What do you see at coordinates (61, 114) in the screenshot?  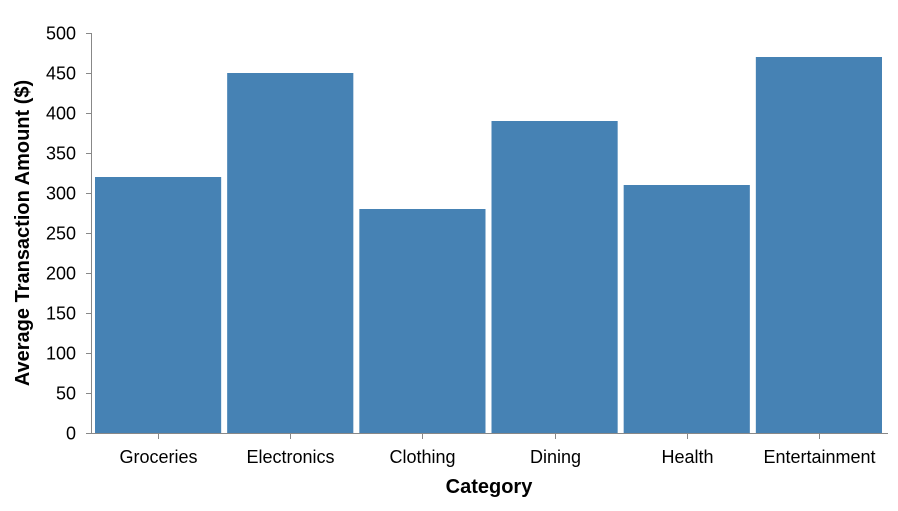 I see `y-tick-label: 400` at bounding box center [61, 114].